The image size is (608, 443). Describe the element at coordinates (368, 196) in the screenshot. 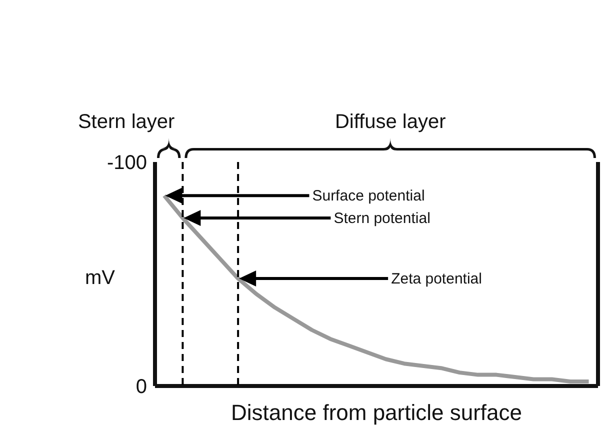

I see `annotation: Surface potential` at that location.